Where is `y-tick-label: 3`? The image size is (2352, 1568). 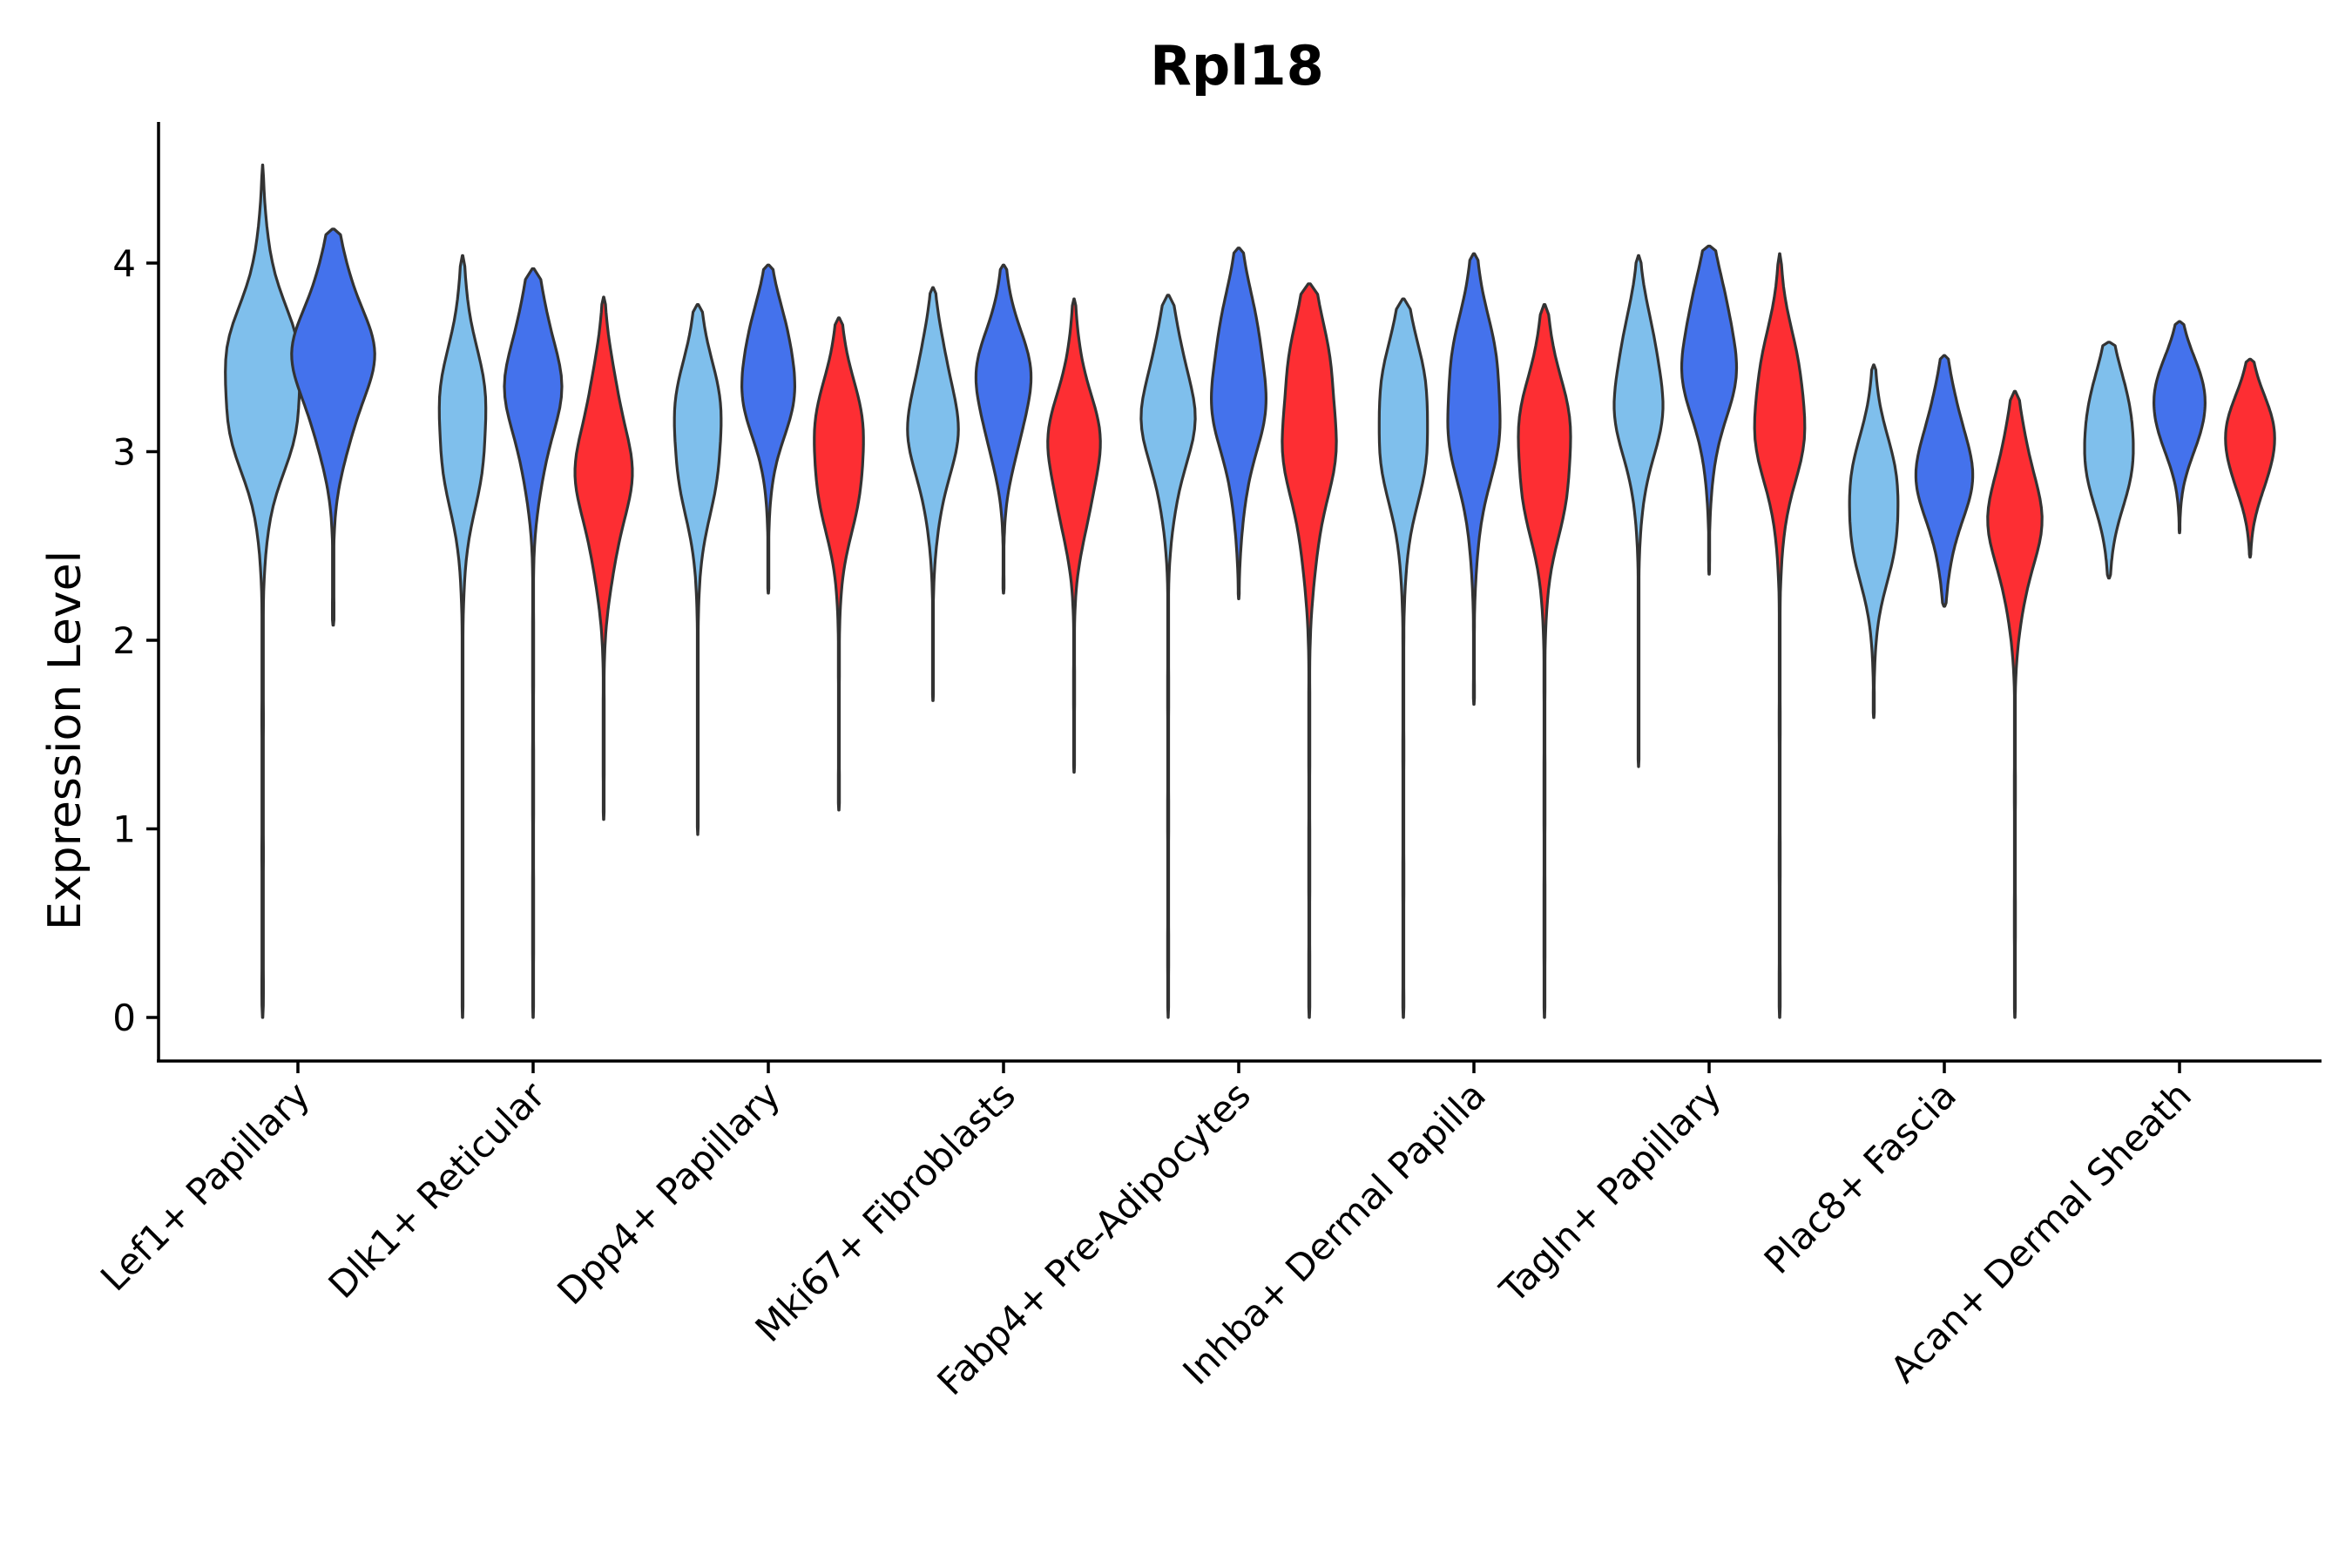 y-tick-label: 3 is located at coordinates (124, 452).